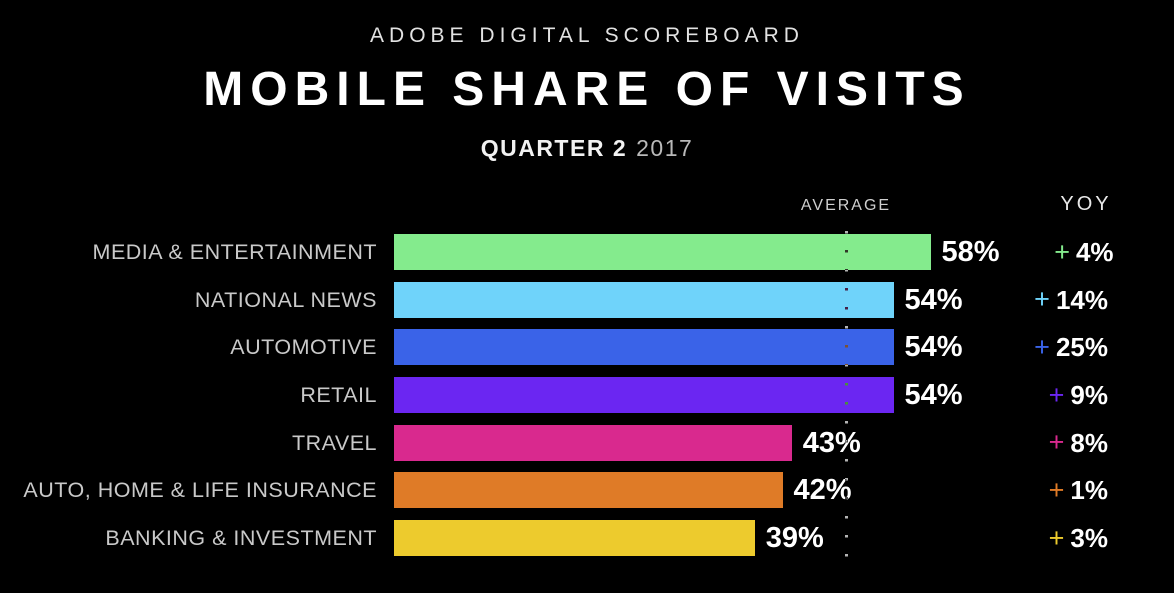 The height and width of the screenshot is (593, 1174). I want to click on yoy-value: +1%, so click(1084, 490).